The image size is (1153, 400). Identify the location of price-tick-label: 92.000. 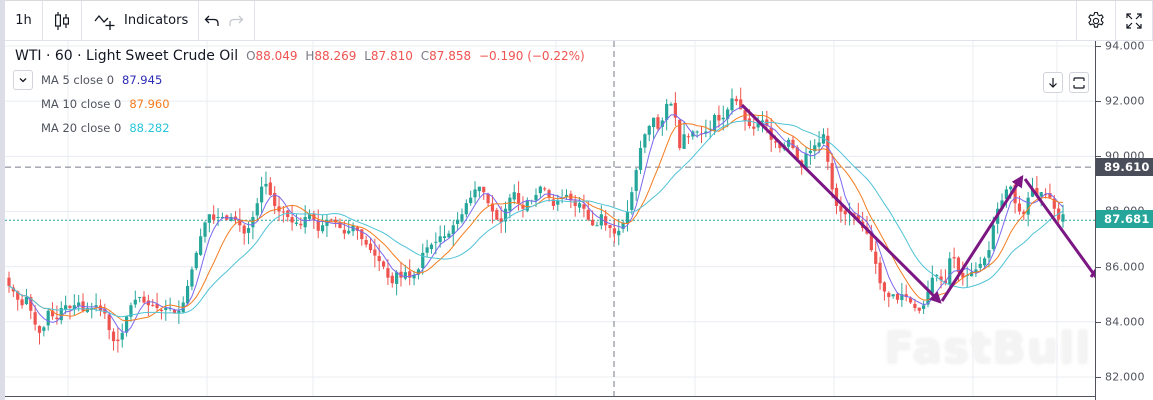
(1125, 101).